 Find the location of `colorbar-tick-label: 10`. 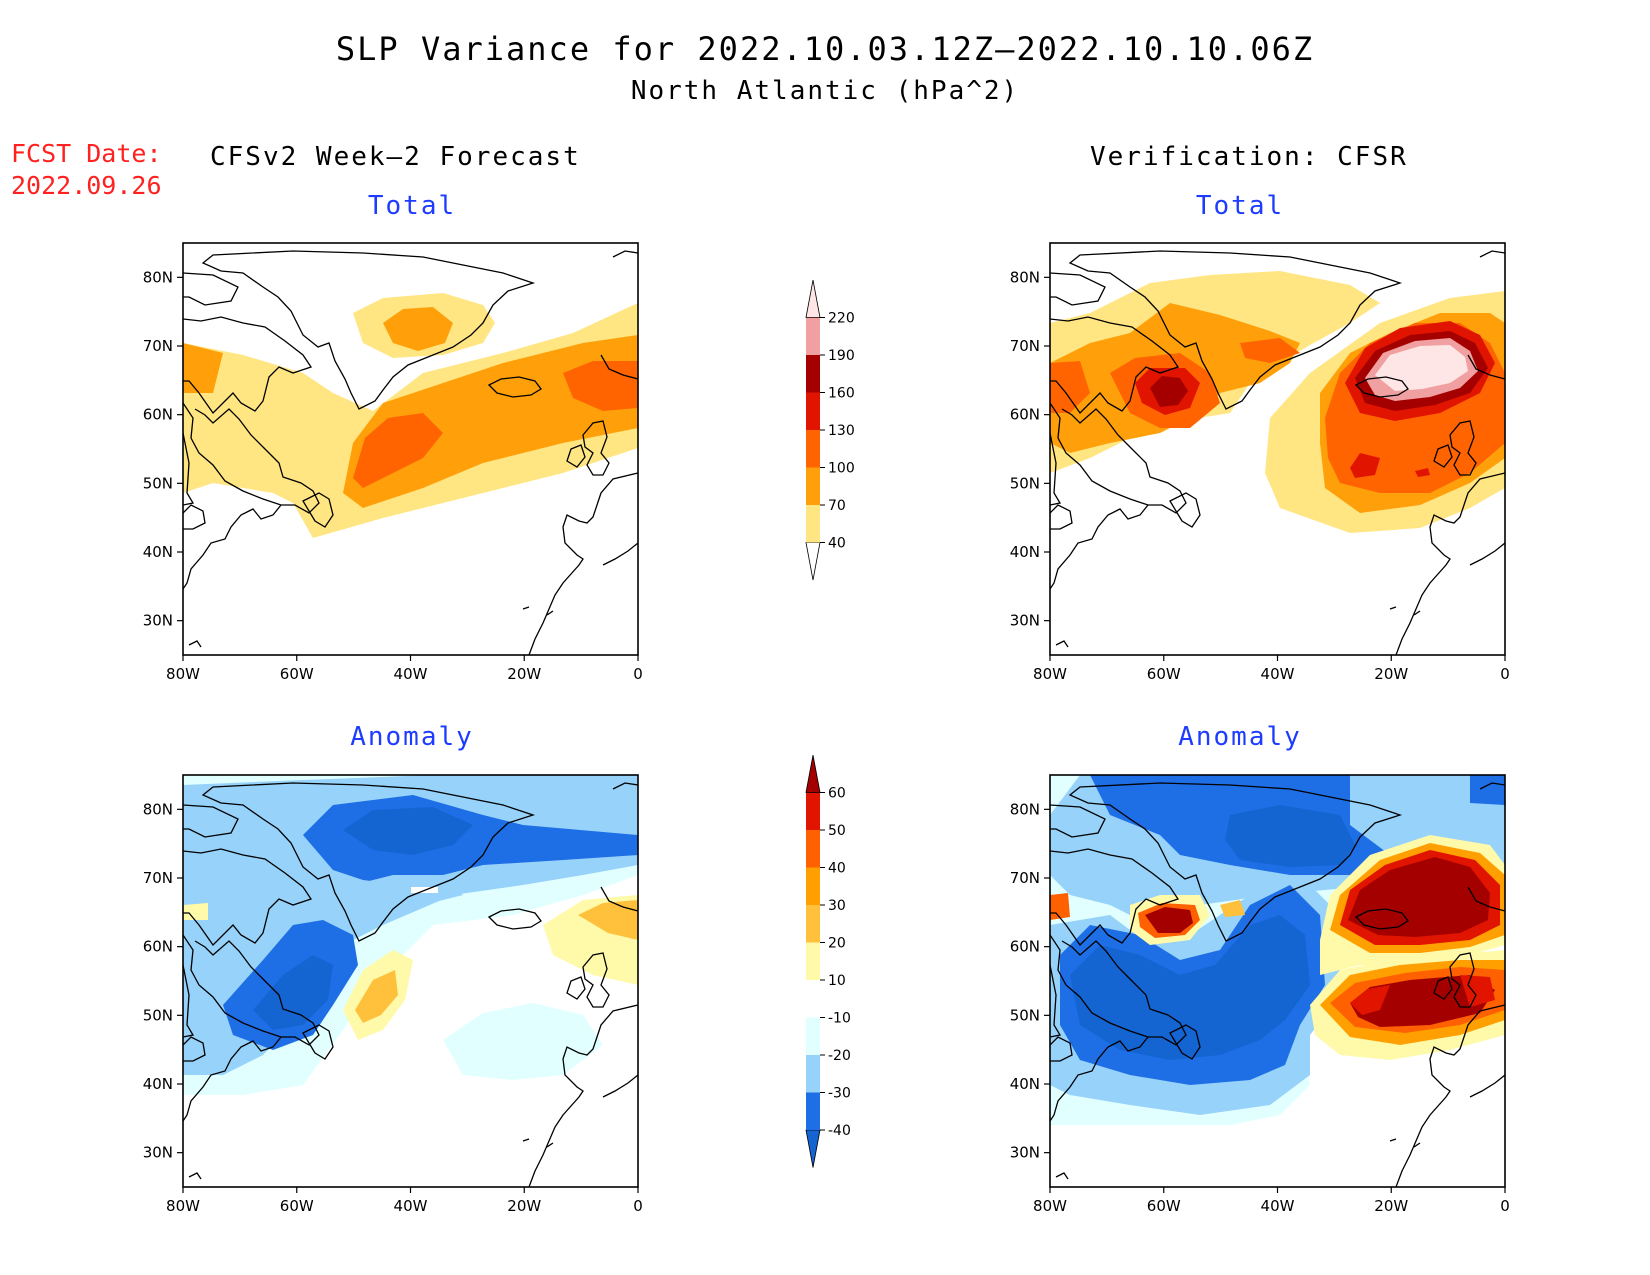

colorbar-tick-label: 10 is located at coordinates (837, 981).